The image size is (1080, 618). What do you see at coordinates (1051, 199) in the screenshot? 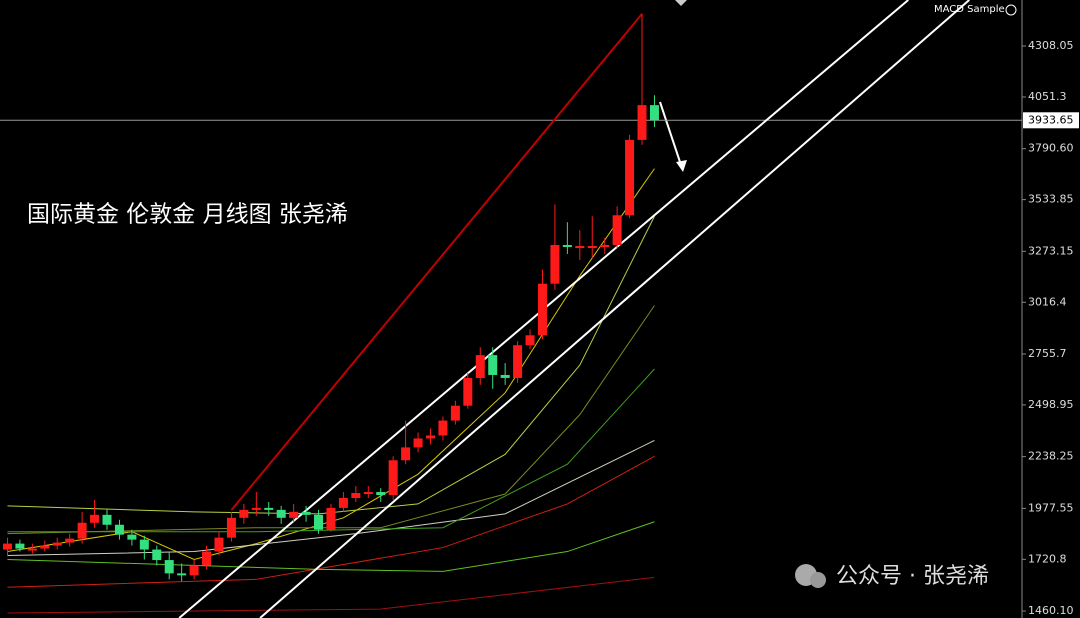
I see `y-tick-label: 3533.85` at bounding box center [1051, 199].